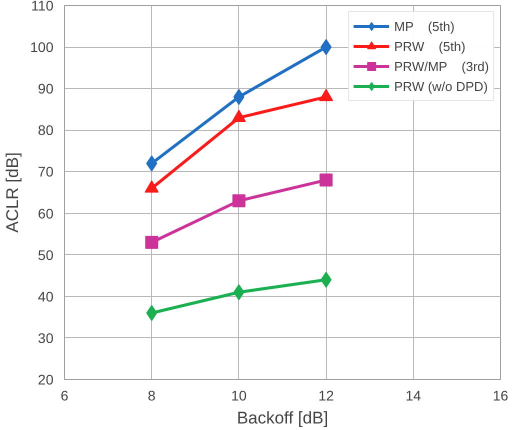 The width and height of the screenshot is (512, 430). Describe the element at coordinates (239, 396) in the screenshot. I see `x-tick-label: 10` at that location.